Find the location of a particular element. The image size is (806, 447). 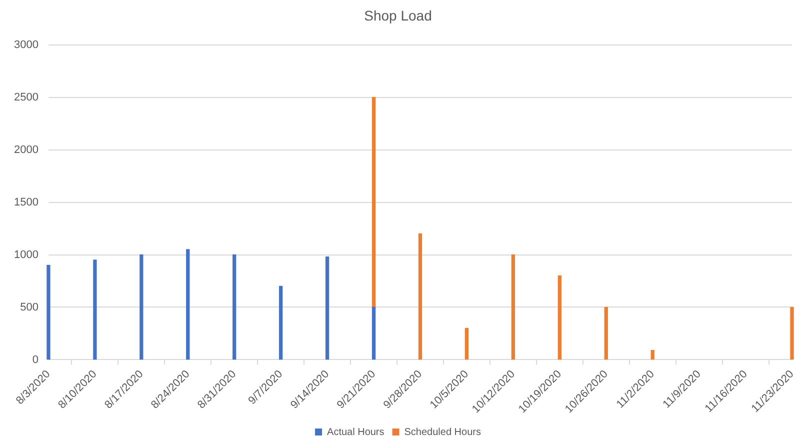

y-tick-label: 1000 is located at coordinates (26, 254).